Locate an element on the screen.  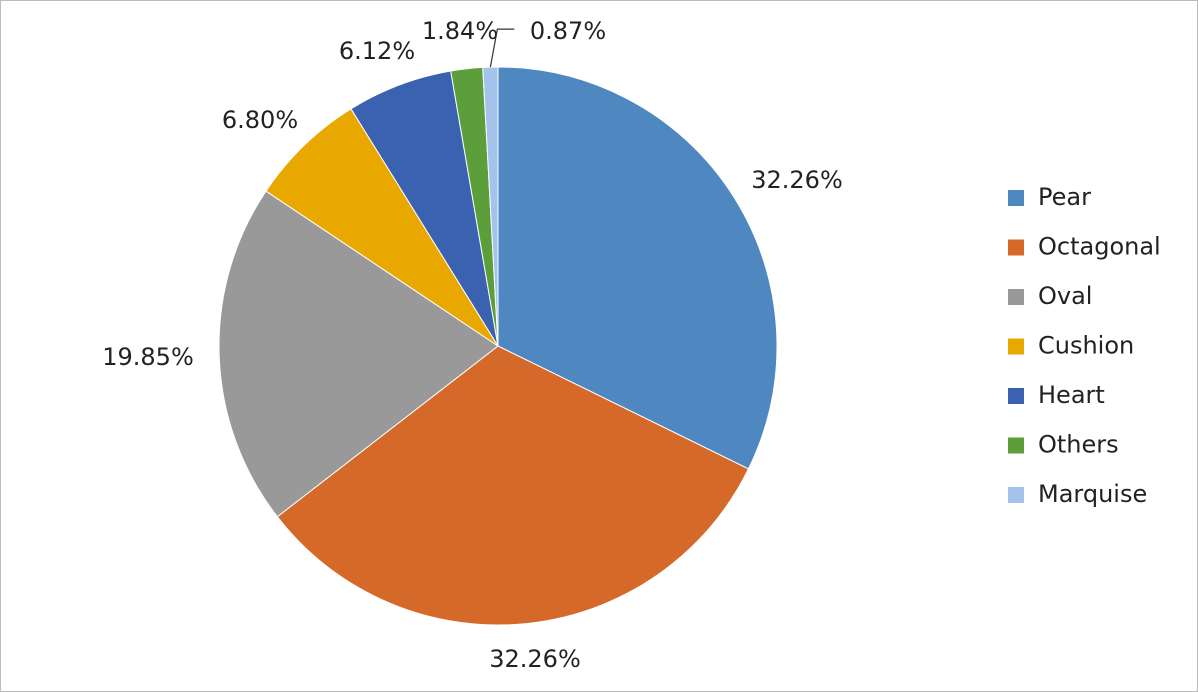
legend-label: Marquise is located at coordinates (1092, 494).